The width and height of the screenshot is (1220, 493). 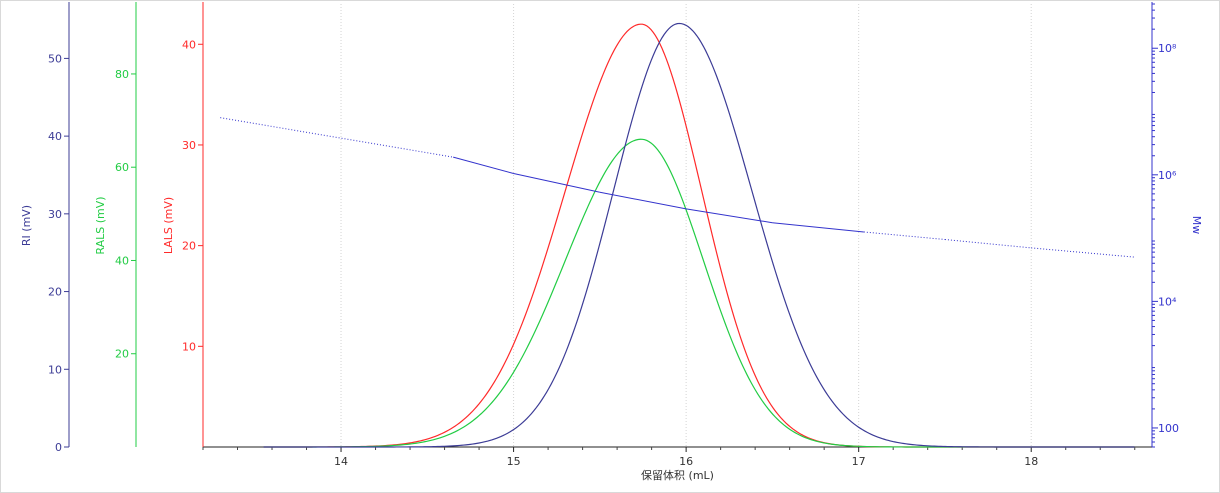 What do you see at coordinates (189, 246) in the screenshot?
I see `lals-tick-label: 20` at bounding box center [189, 246].